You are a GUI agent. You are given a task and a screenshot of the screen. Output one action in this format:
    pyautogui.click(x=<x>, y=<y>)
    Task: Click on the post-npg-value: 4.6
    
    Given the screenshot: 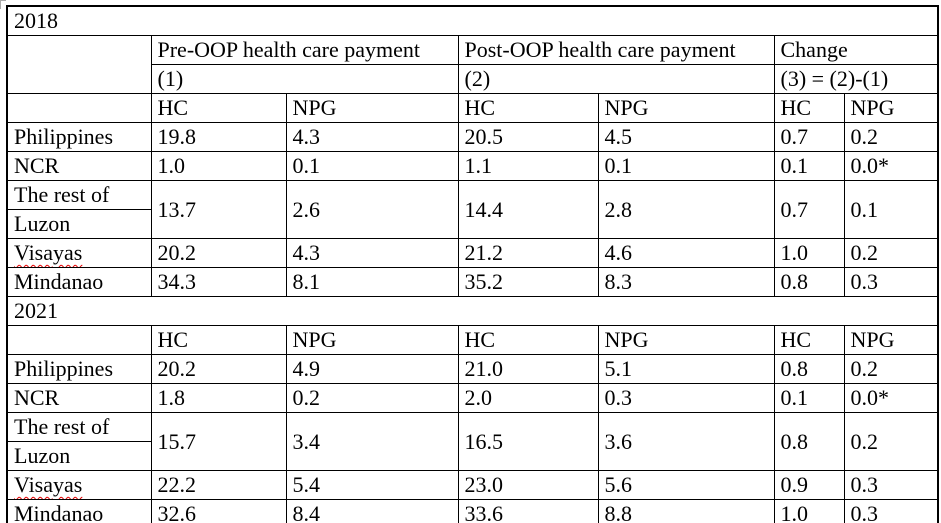 What is the action you would take?
    pyautogui.click(x=686, y=253)
    